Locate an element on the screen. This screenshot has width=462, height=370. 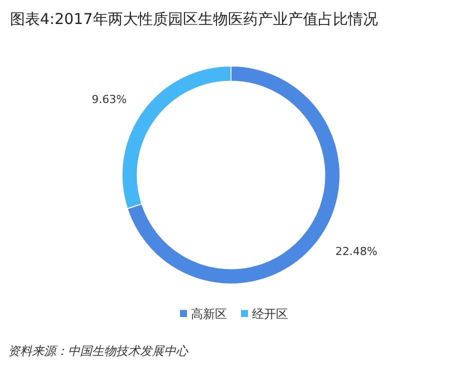
chart-title: 图表4:2017年两大性质园区生物医药产业产值占比情况 is located at coordinates (194, 19).